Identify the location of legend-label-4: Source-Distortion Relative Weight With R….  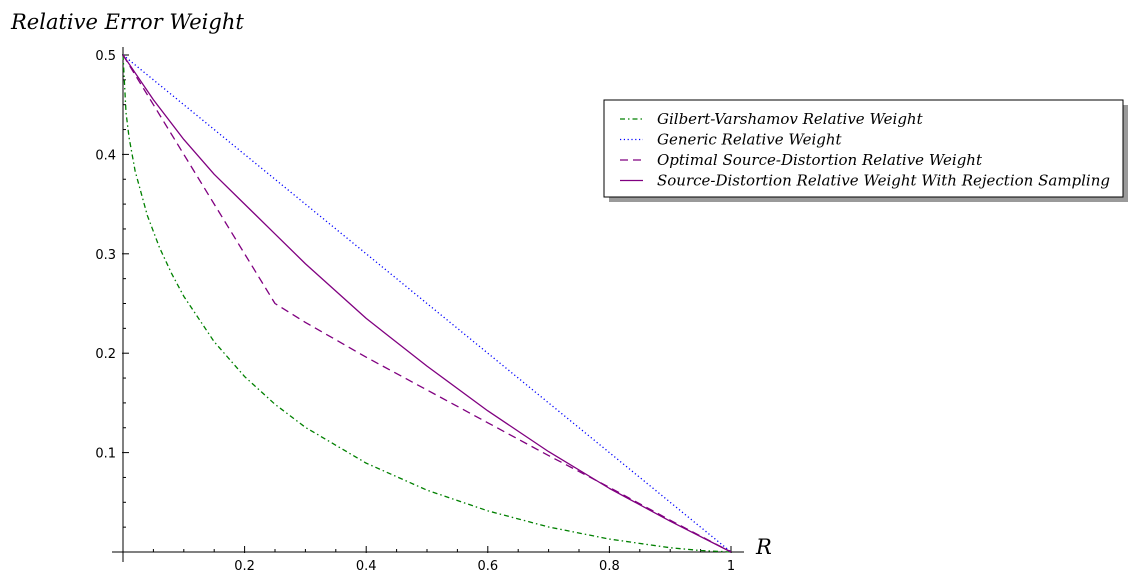
(883, 181).